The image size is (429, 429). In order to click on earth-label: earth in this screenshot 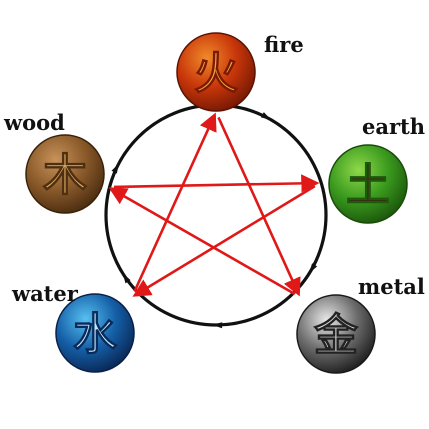, I will do `click(393, 126)`.